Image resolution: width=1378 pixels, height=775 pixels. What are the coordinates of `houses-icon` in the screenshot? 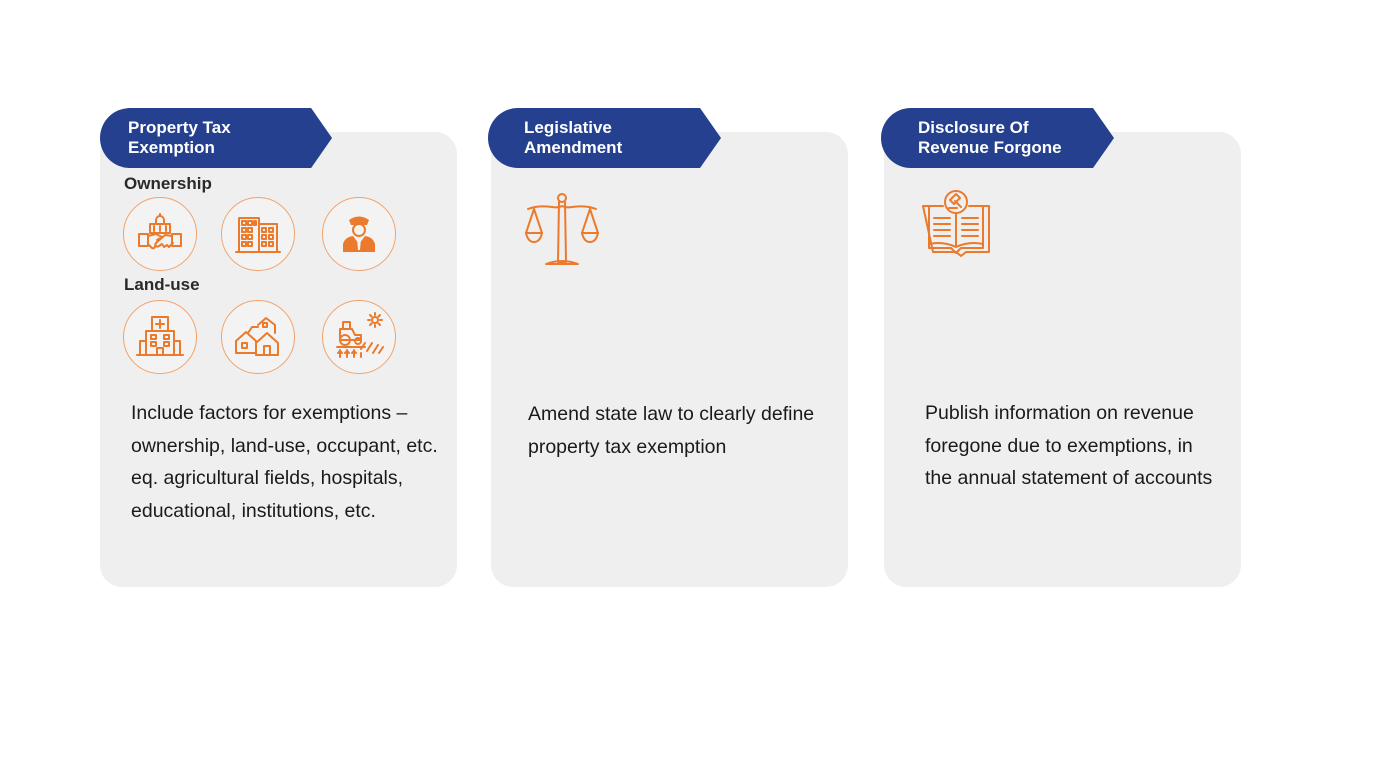 It's located at (258, 337).